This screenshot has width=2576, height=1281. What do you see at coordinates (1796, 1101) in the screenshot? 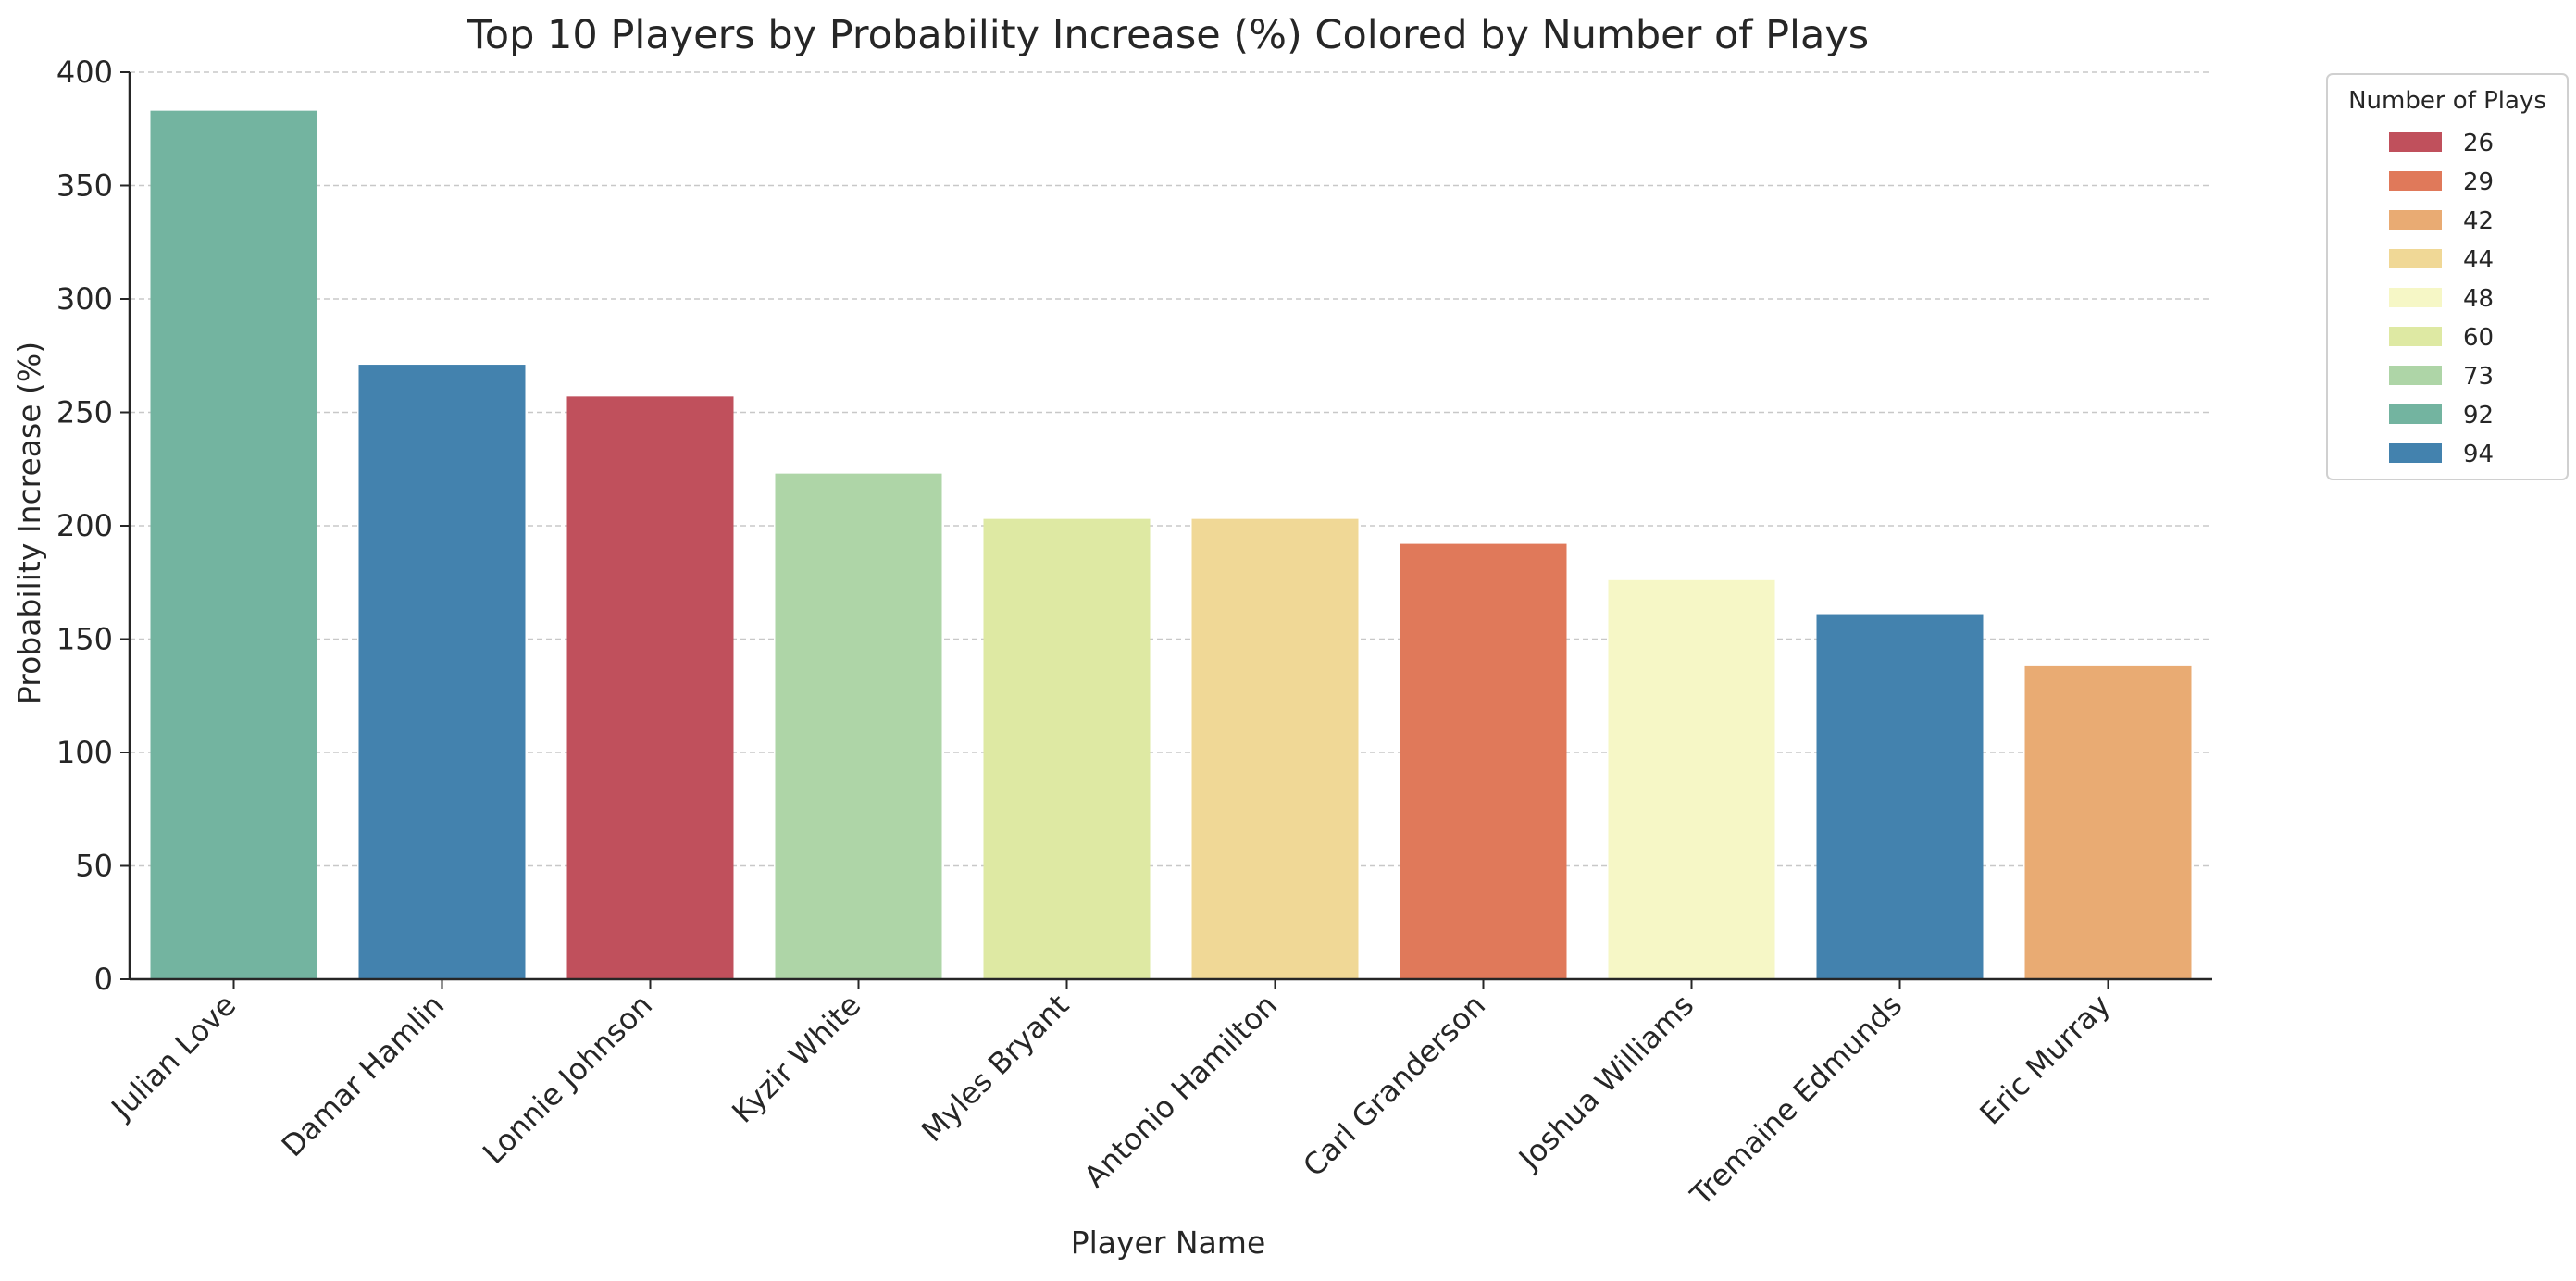
I see `x-tick-label: Tremaine Edmunds` at bounding box center [1796, 1101].